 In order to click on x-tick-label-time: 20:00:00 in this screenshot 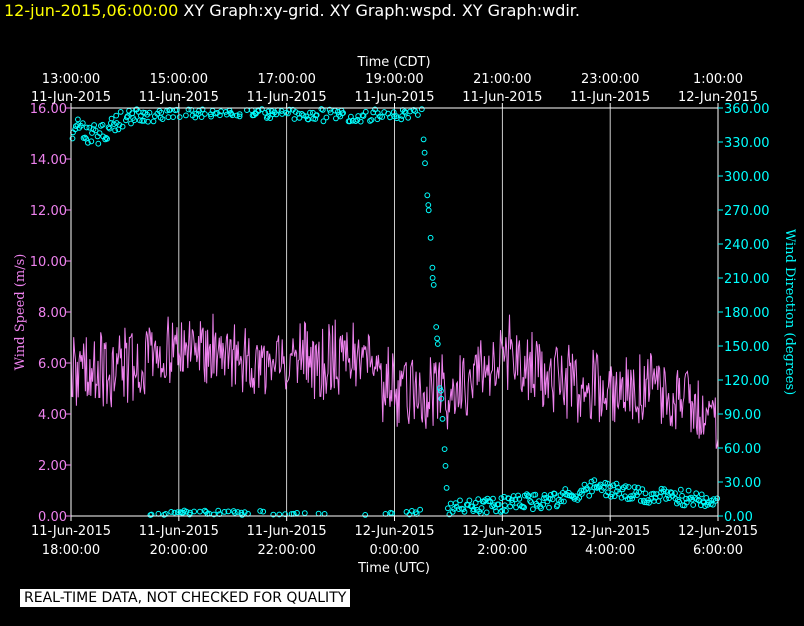, I will do `click(179, 550)`.